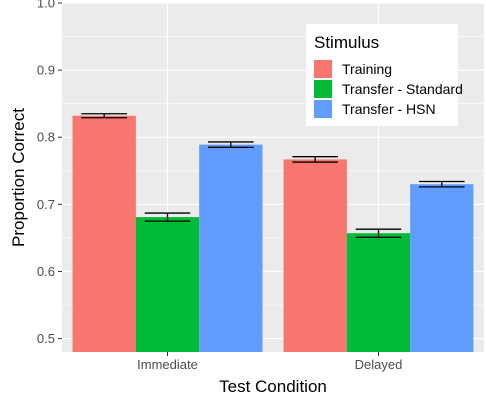 Image resolution: width=486 pixels, height=403 pixels. Describe the element at coordinates (18, 177) in the screenshot. I see `y-axis-title: Proportion Correct` at that location.